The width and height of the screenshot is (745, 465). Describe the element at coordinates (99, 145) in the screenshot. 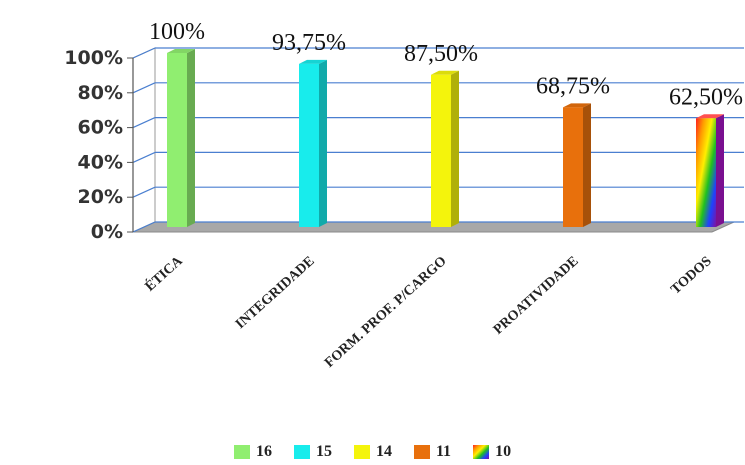

I see `y-axis: 0% 20% 40% 60% 80% 100%` at that location.